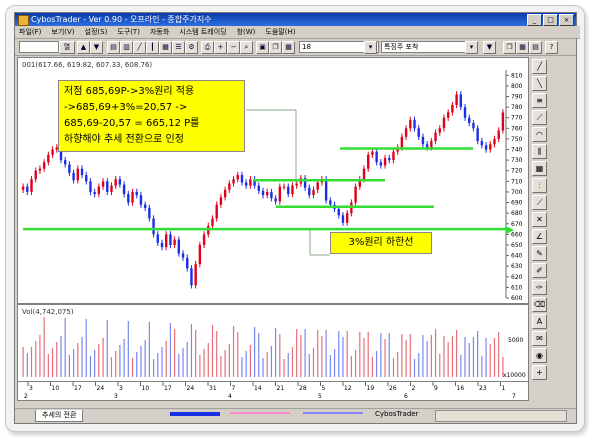 The width and height of the screenshot is (590, 437). What do you see at coordinates (517, 160) in the screenshot?
I see `y-tick-label: 730` at bounding box center [517, 160].